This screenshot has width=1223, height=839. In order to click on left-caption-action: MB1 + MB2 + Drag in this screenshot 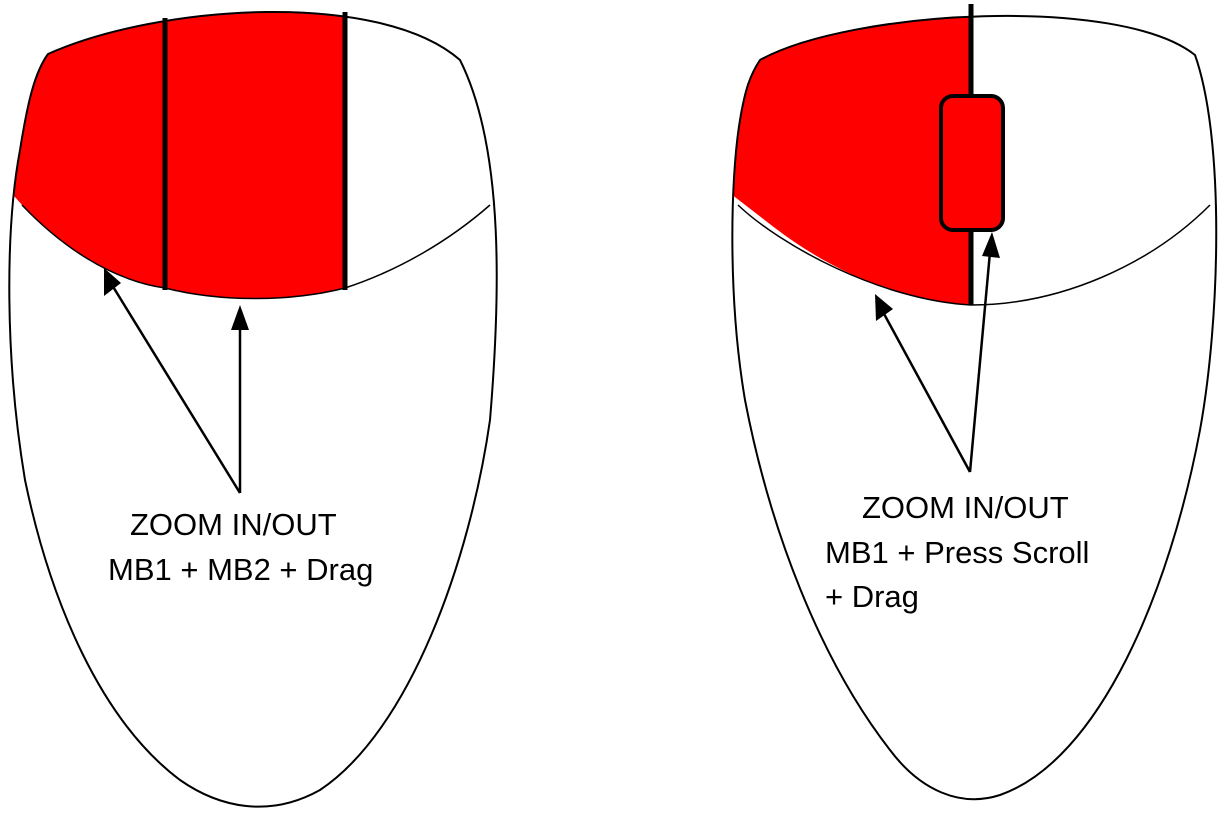, I will do `click(240, 569)`.